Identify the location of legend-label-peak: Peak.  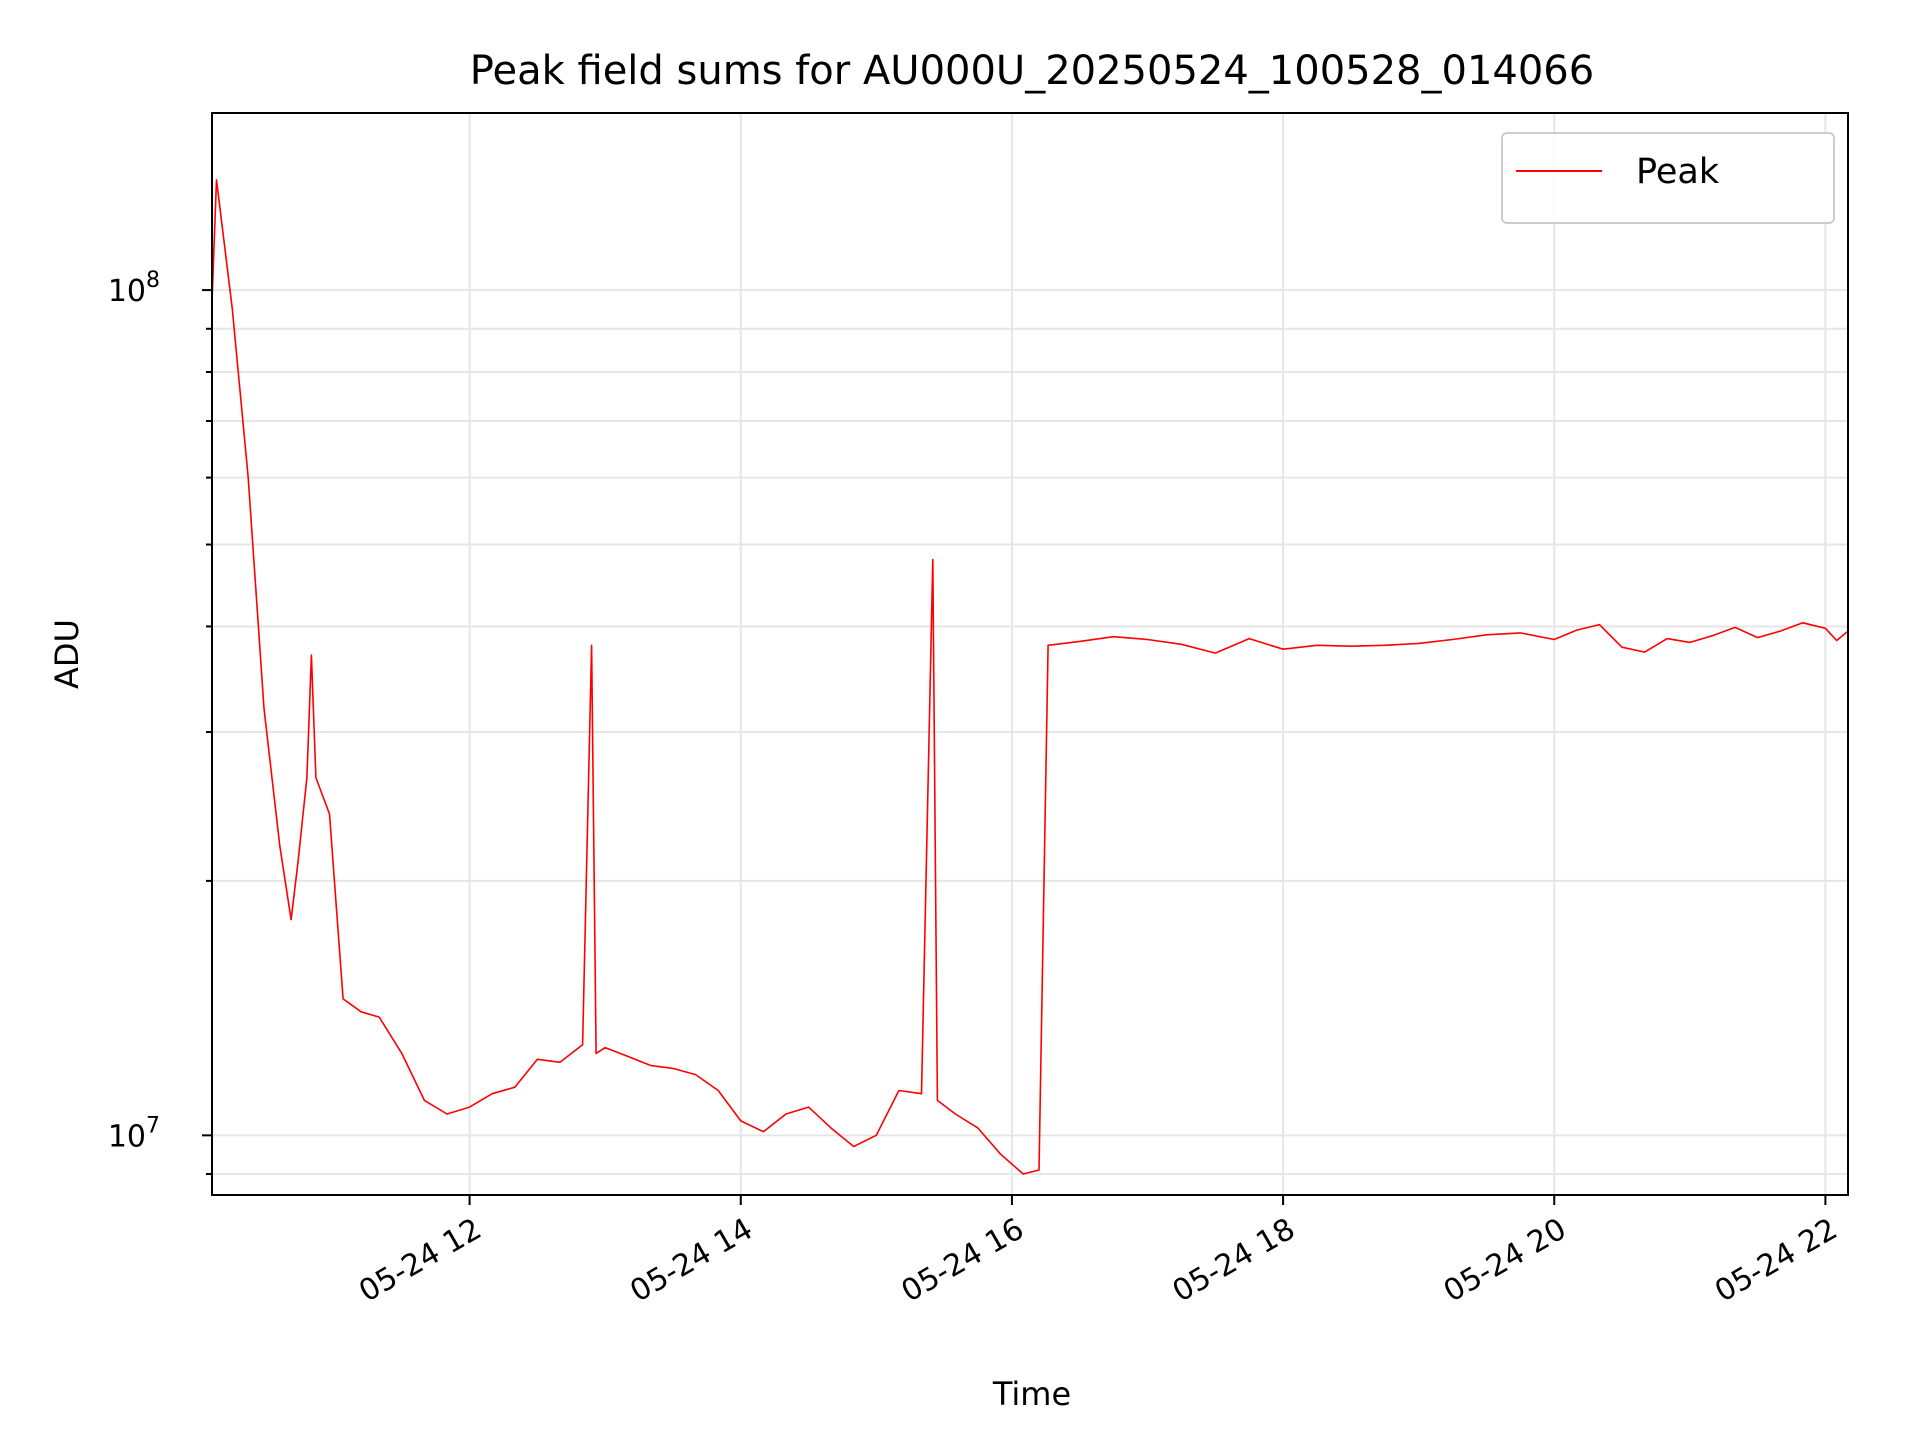
(1678, 172).